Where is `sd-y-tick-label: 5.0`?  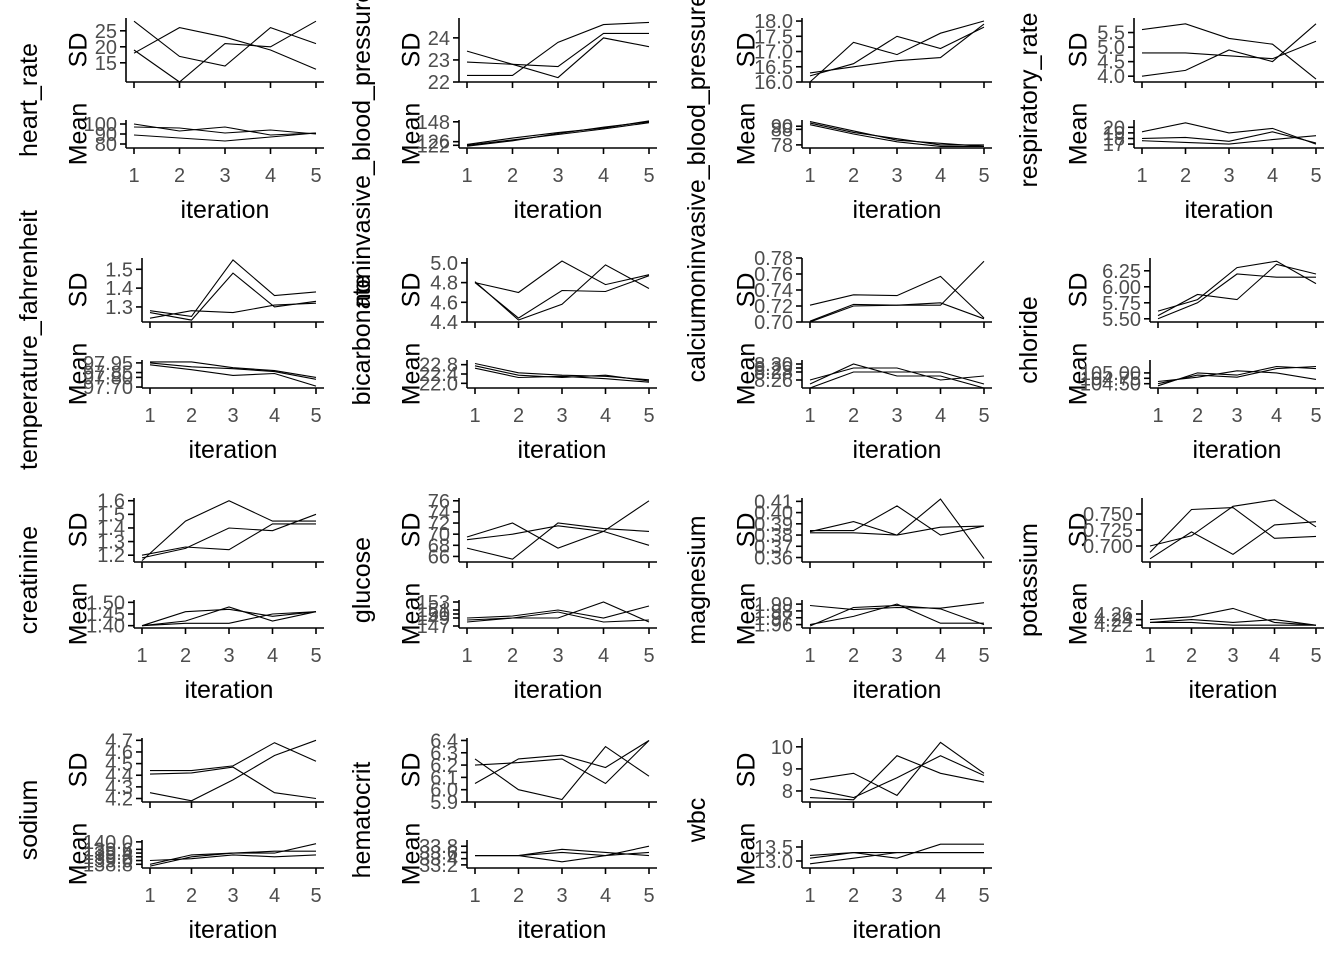 sd-y-tick-label: 5.0 is located at coordinates (1111, 48).